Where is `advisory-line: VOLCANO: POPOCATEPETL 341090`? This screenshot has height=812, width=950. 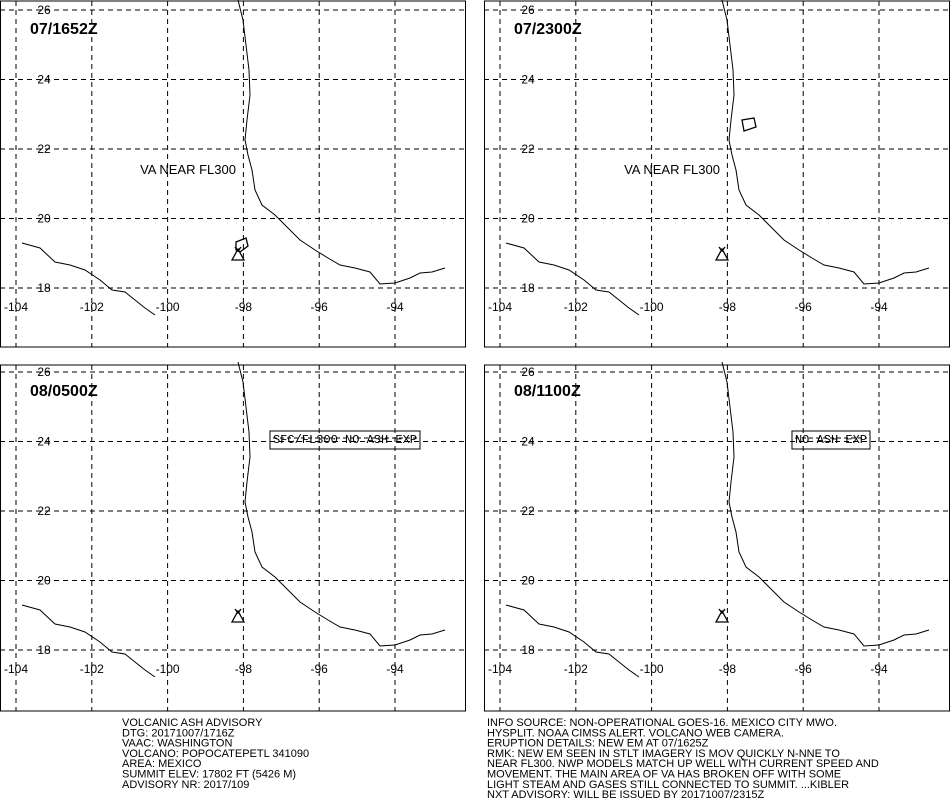 advisory-line: VOLCANO: POPOCATEPETL 341090 is located at coordinates (215, 754).